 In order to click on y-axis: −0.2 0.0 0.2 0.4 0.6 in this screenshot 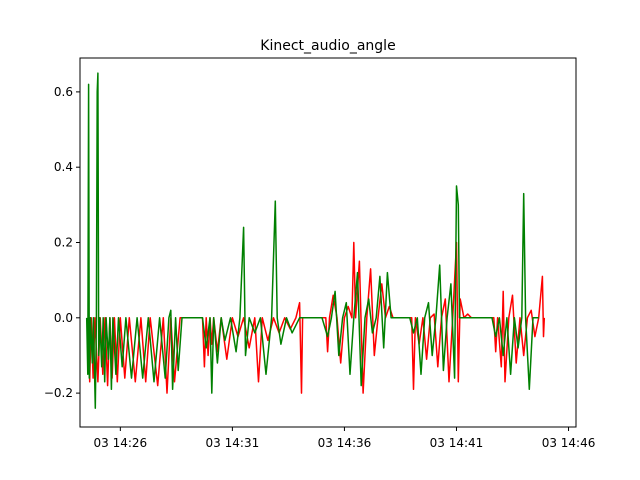, I will do `click(62, 242)`.